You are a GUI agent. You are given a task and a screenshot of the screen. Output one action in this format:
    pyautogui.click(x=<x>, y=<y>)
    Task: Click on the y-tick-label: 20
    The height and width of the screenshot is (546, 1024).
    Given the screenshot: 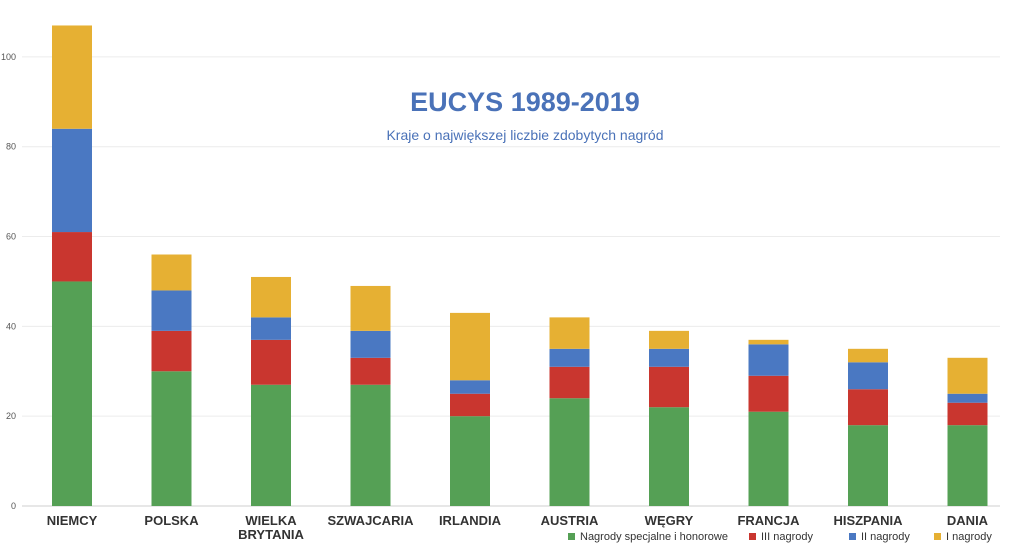 What is the action you would take?
    pyautogui.click(x=11, y=416)
    